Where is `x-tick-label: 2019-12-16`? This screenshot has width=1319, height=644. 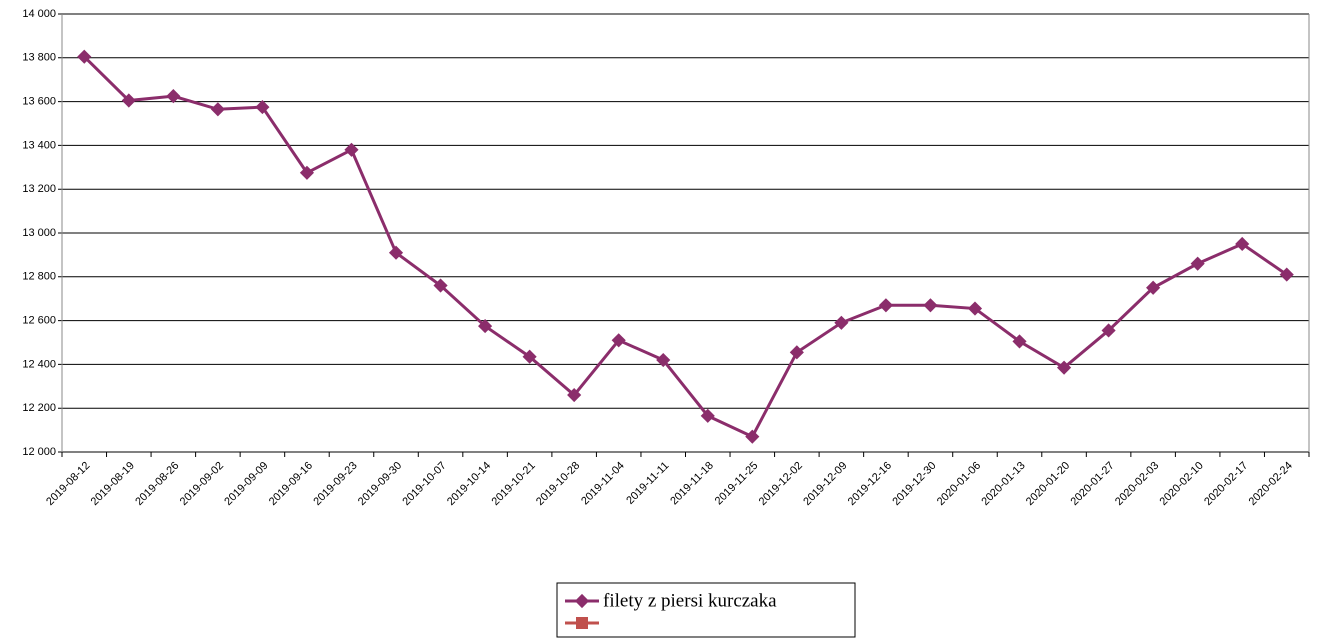
x-tick-label: 2019-12-16 is located at coordinates (870, 484).